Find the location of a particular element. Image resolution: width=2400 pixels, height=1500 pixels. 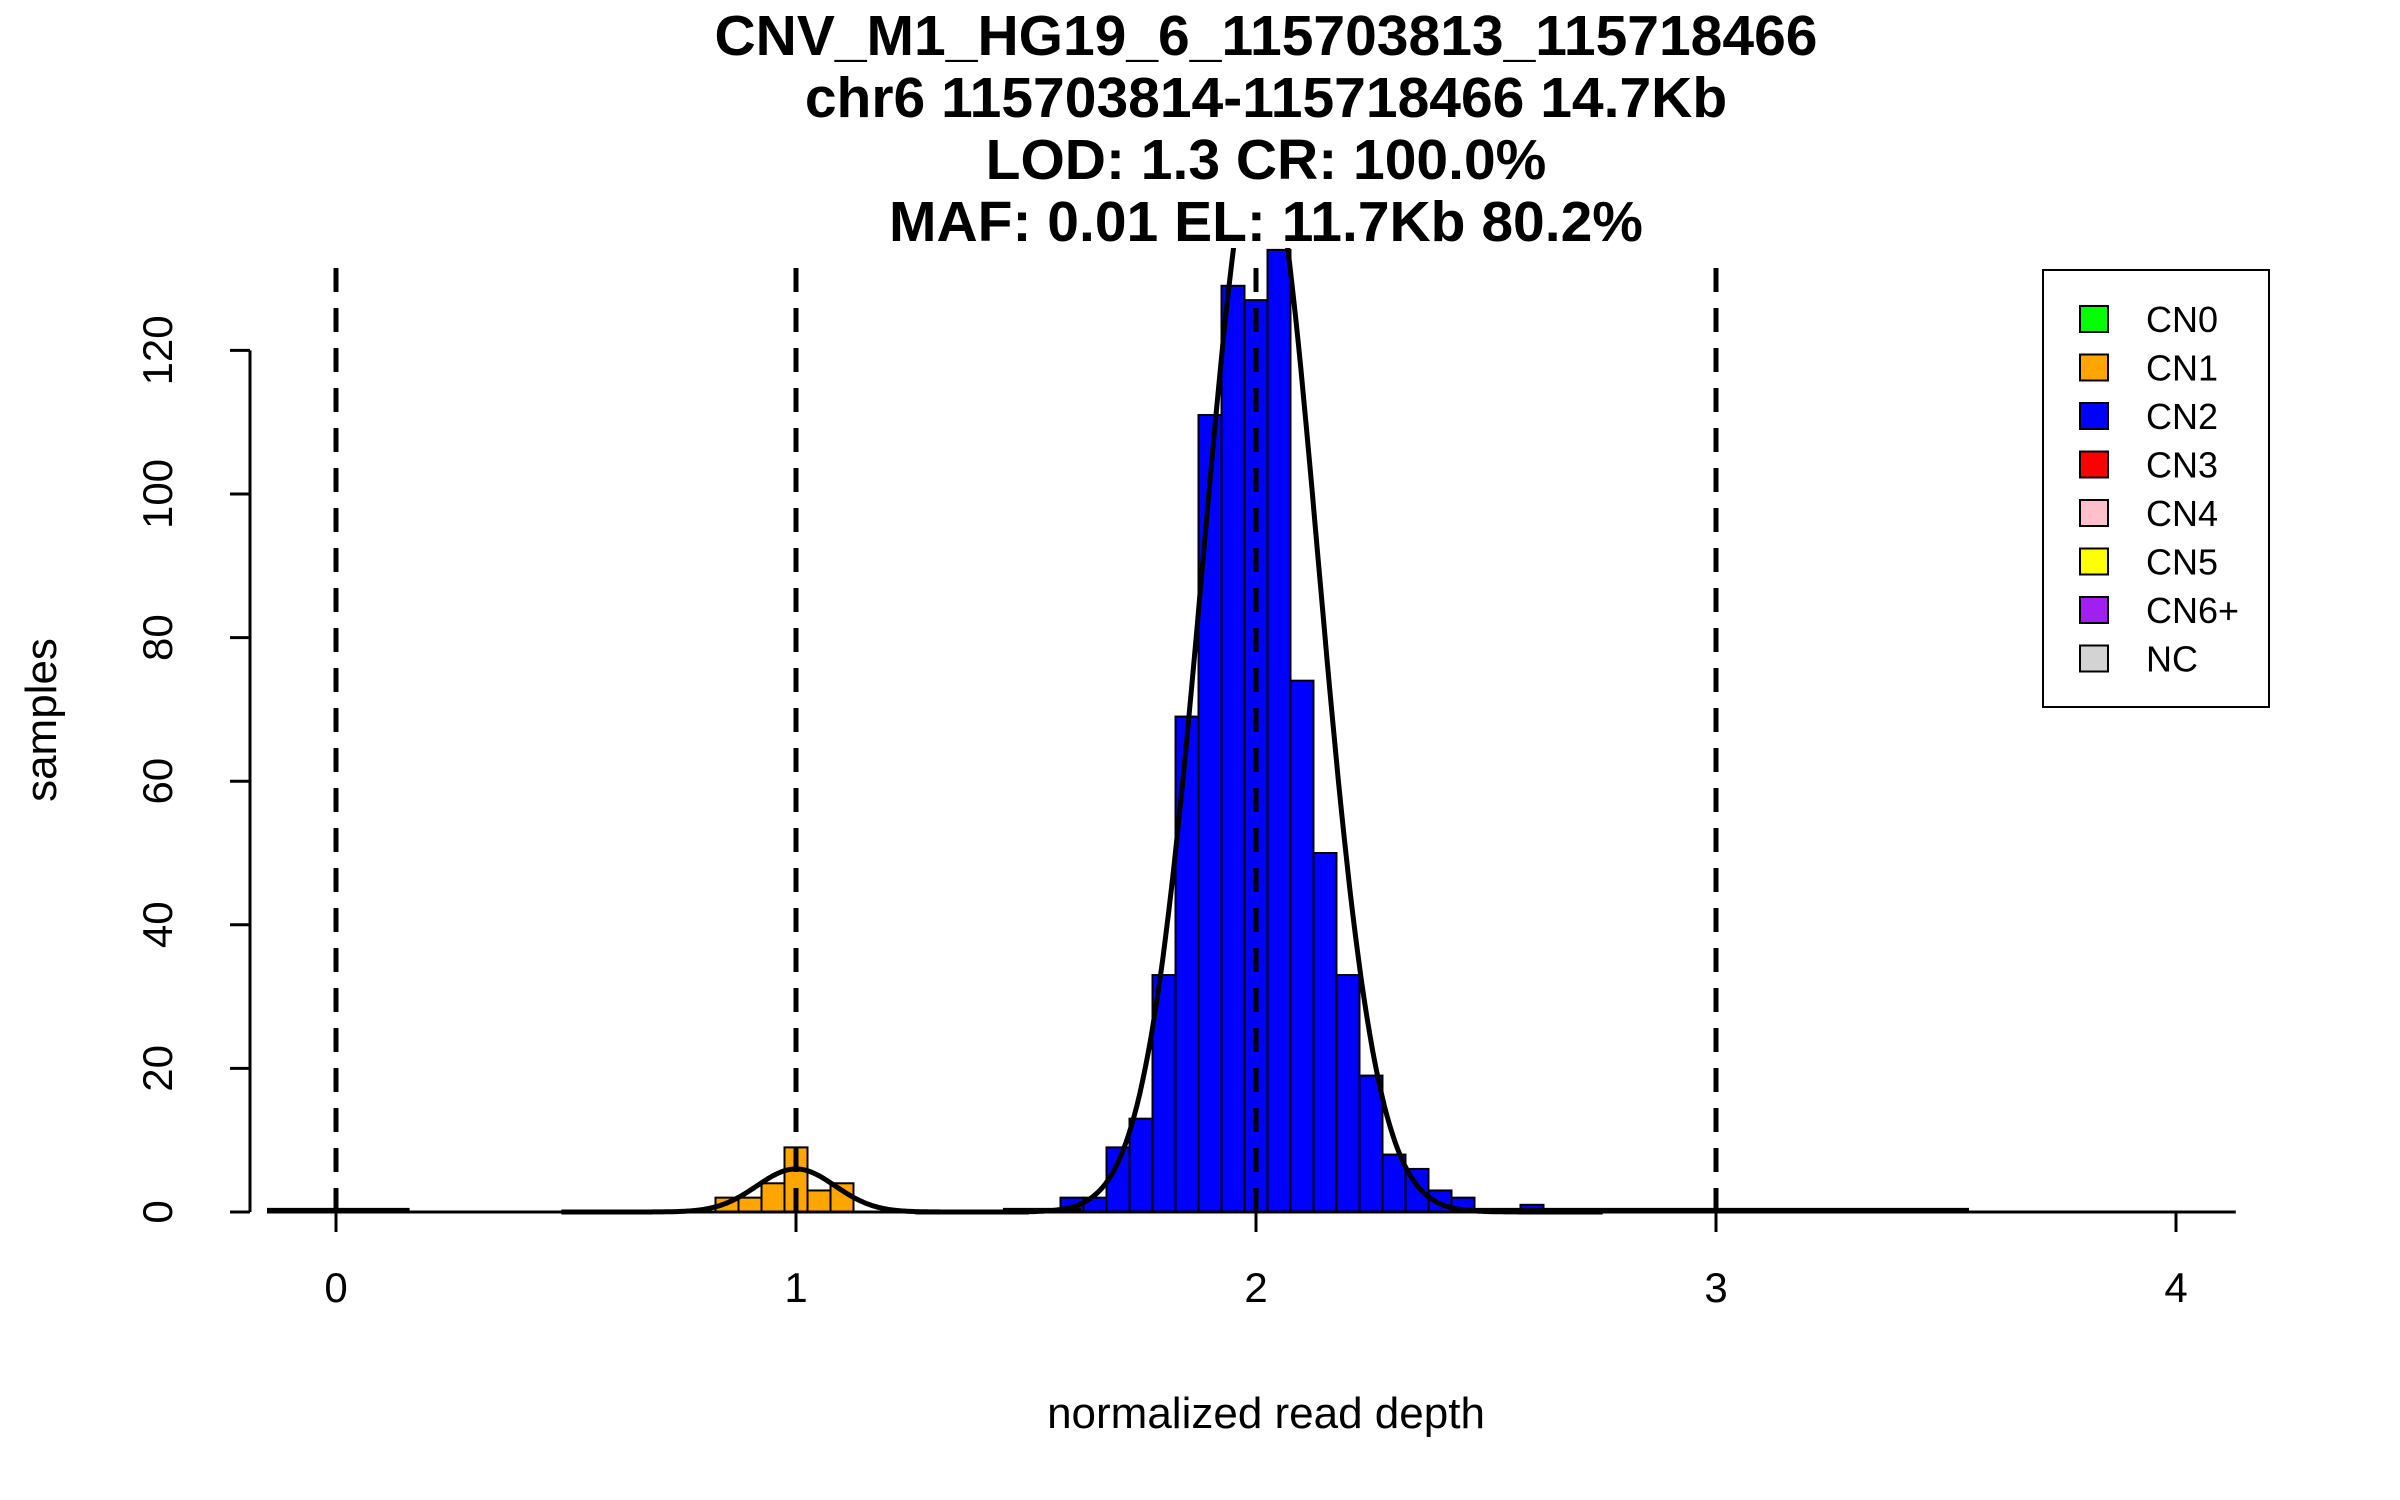

y-tick-label: 40 is located at coordinates (157, 924).